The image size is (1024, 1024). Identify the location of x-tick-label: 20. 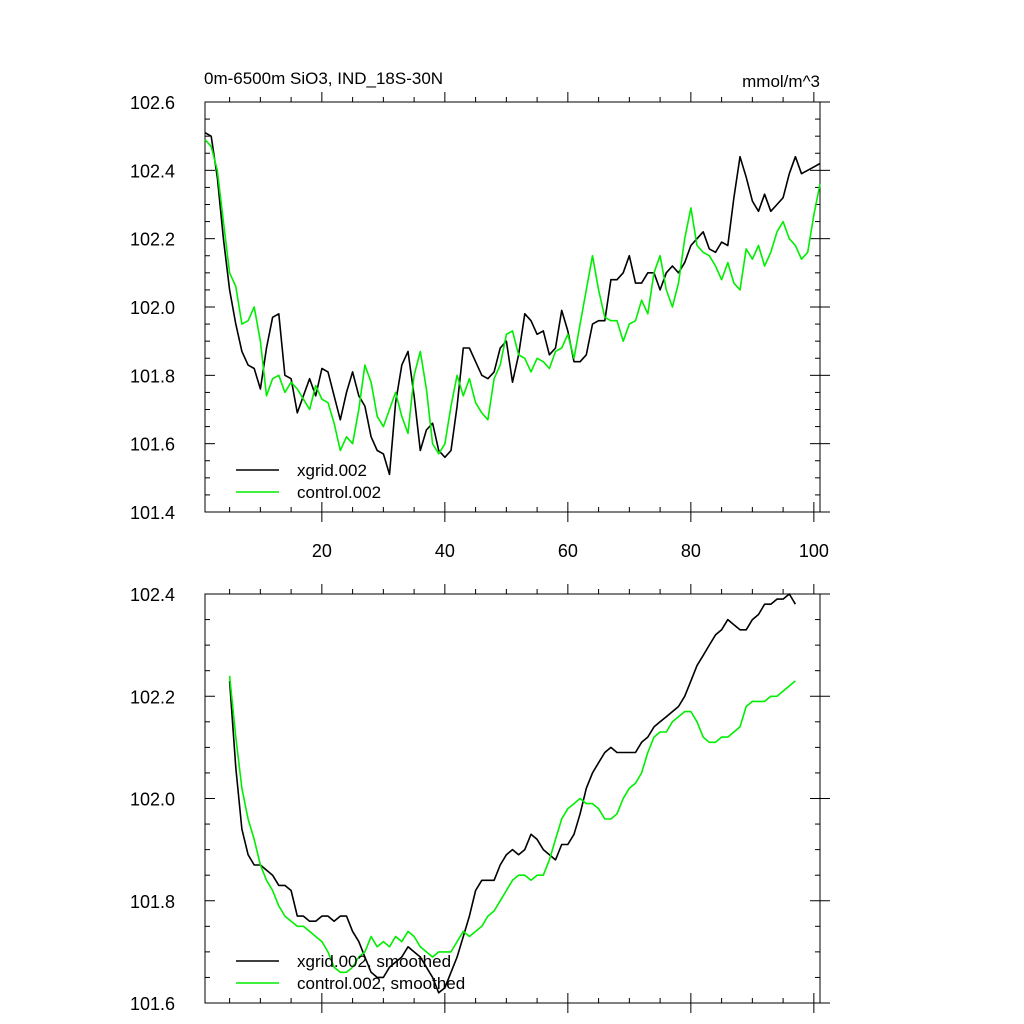
(322, 551).